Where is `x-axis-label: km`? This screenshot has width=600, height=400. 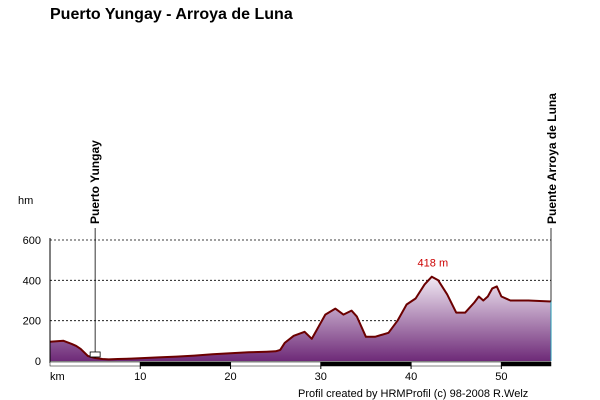 x-axis-label: km is located at coordinates (57, 377).